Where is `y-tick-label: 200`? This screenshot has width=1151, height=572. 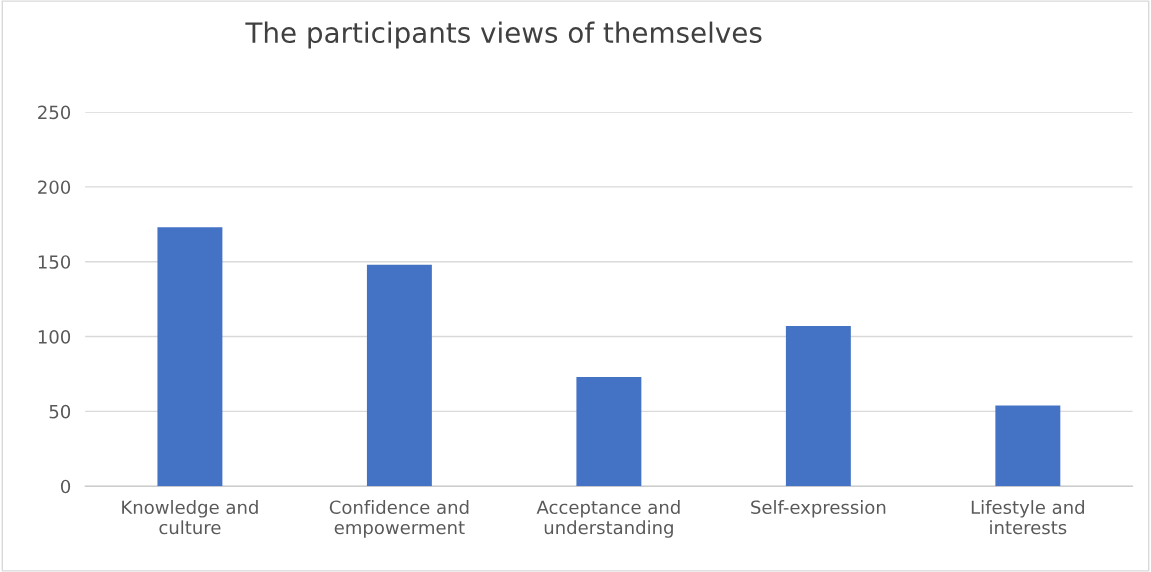 y-tick-label: 200 is located at coordinates (54, 187).